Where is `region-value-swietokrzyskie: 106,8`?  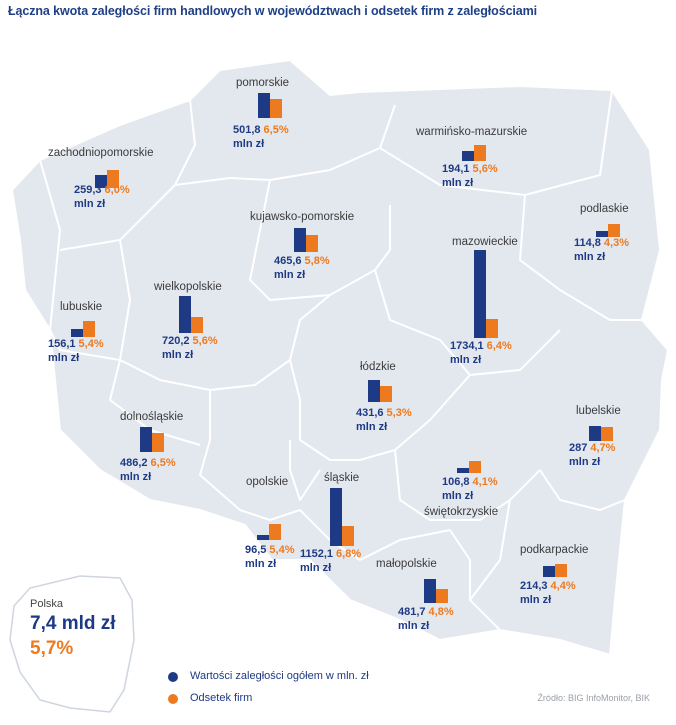
region-value-swietokrzyskie: 106,8 is located at coordinates (456, 482).